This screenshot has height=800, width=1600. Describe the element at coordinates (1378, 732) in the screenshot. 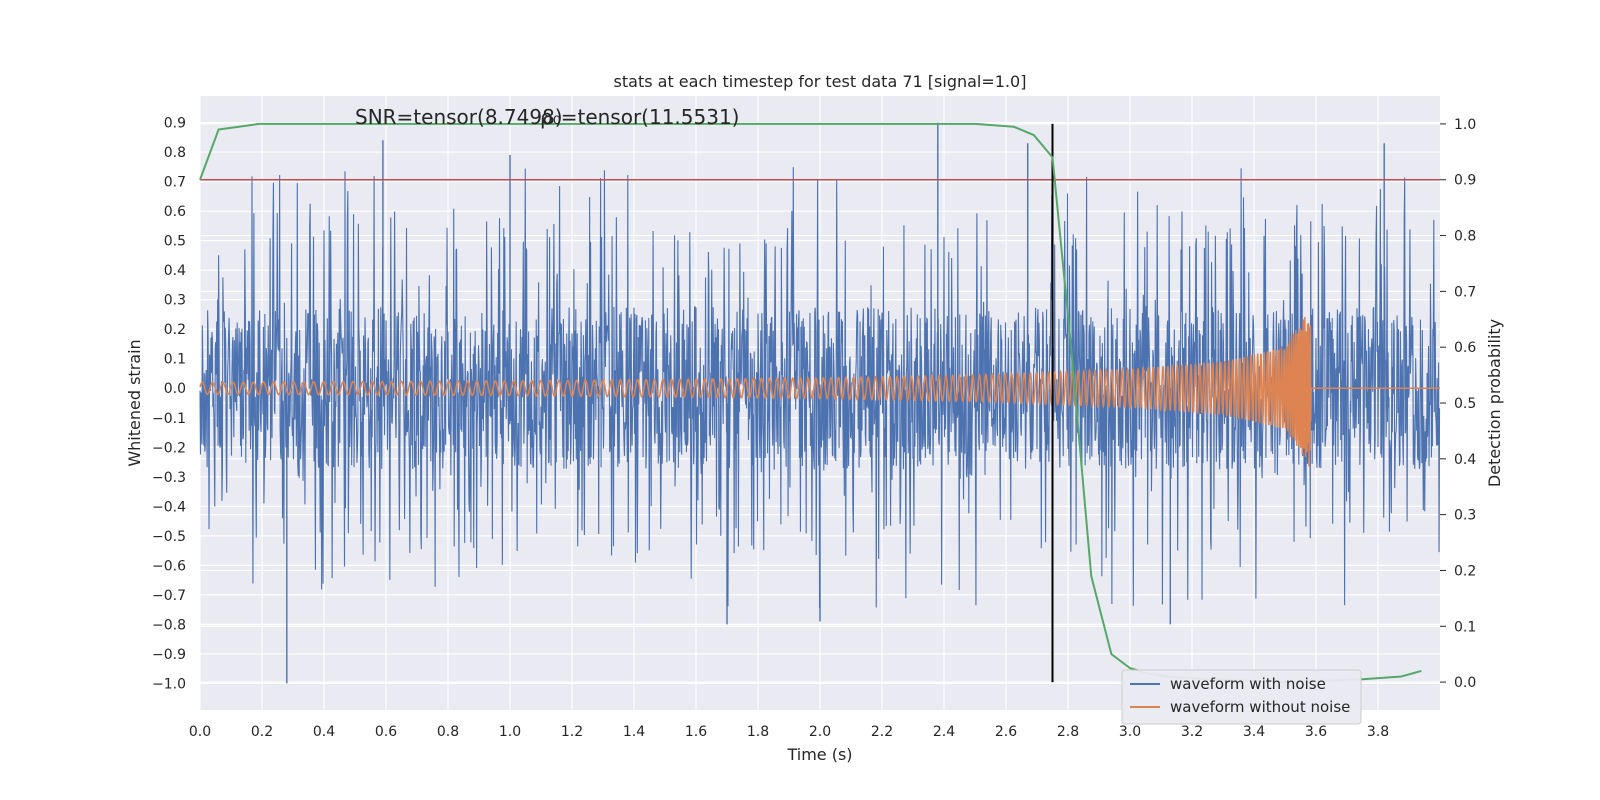

I see `x-tick-label: 3.8` at that location.